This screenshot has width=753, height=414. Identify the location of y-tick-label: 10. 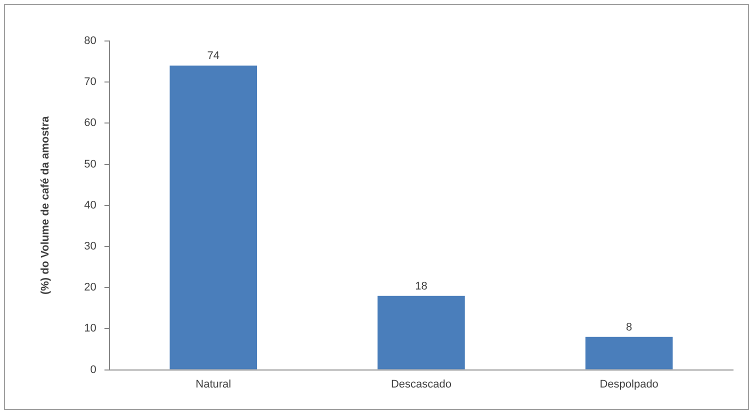
(90, 328).